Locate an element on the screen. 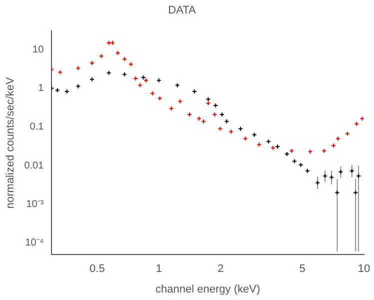 The height and width of the screenshot is (300, 374). x-axis-title: channel energy (keV) is located at coordinates (208, 289).